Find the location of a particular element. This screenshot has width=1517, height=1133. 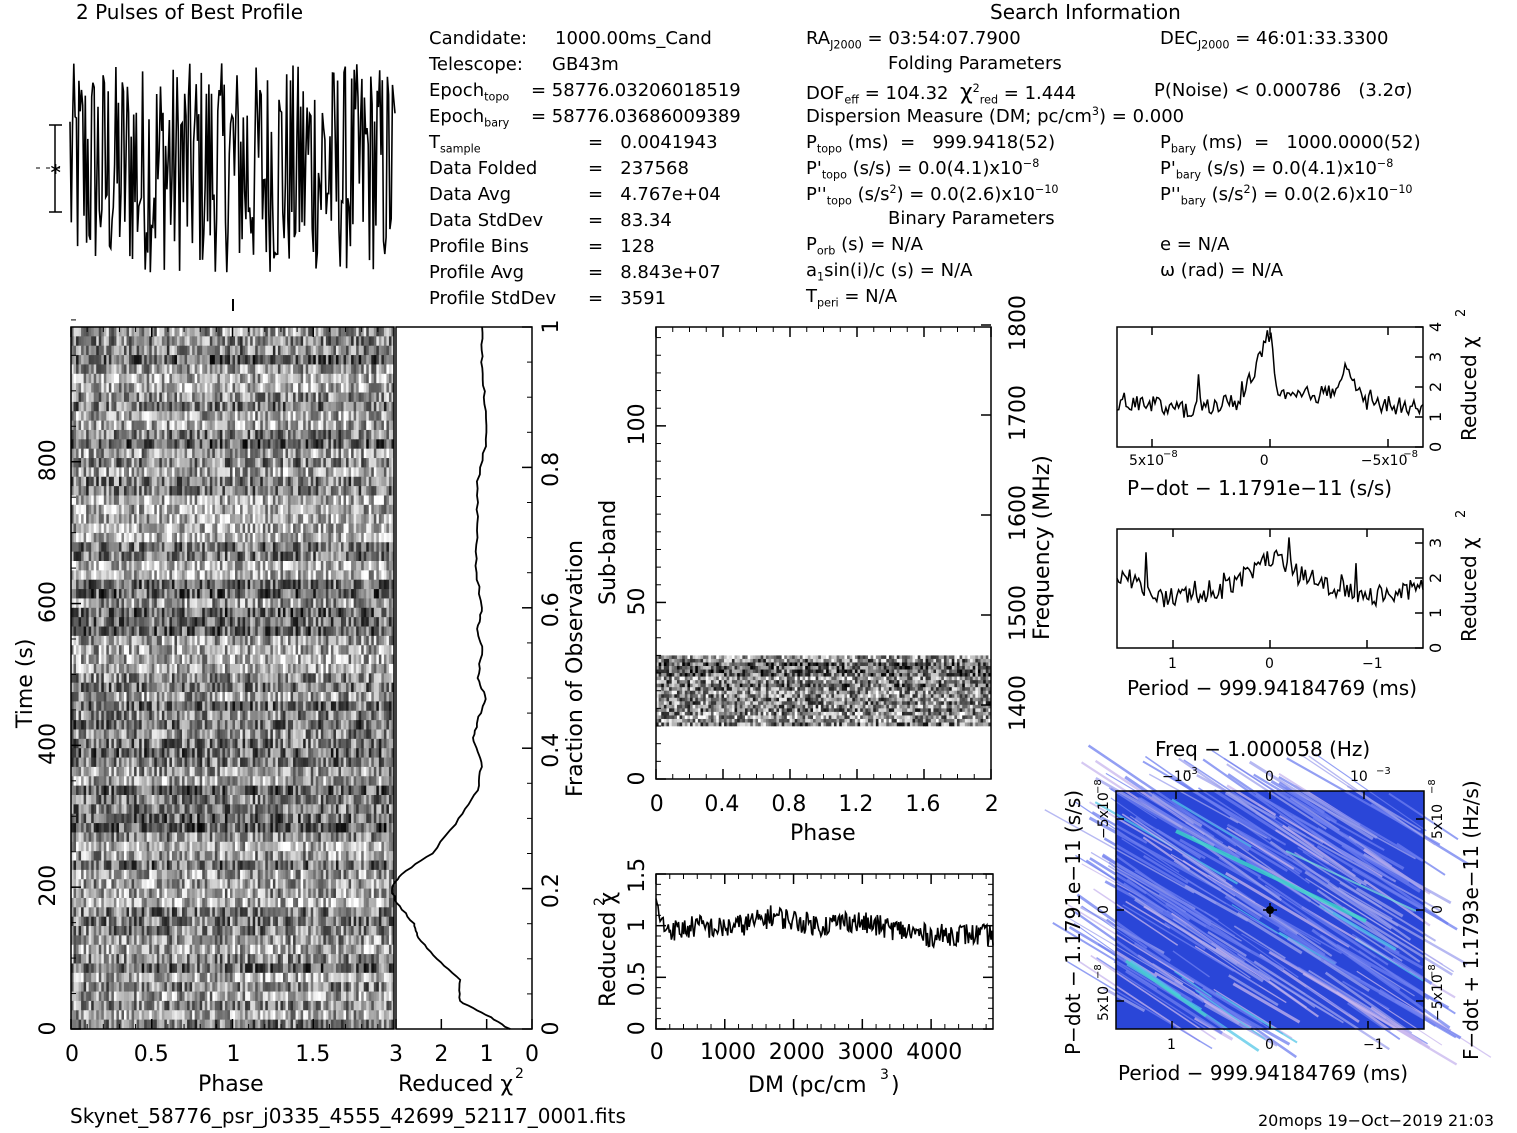

profile-title: 2 Pulses of Best Profile is located at coordinates (189, 12).